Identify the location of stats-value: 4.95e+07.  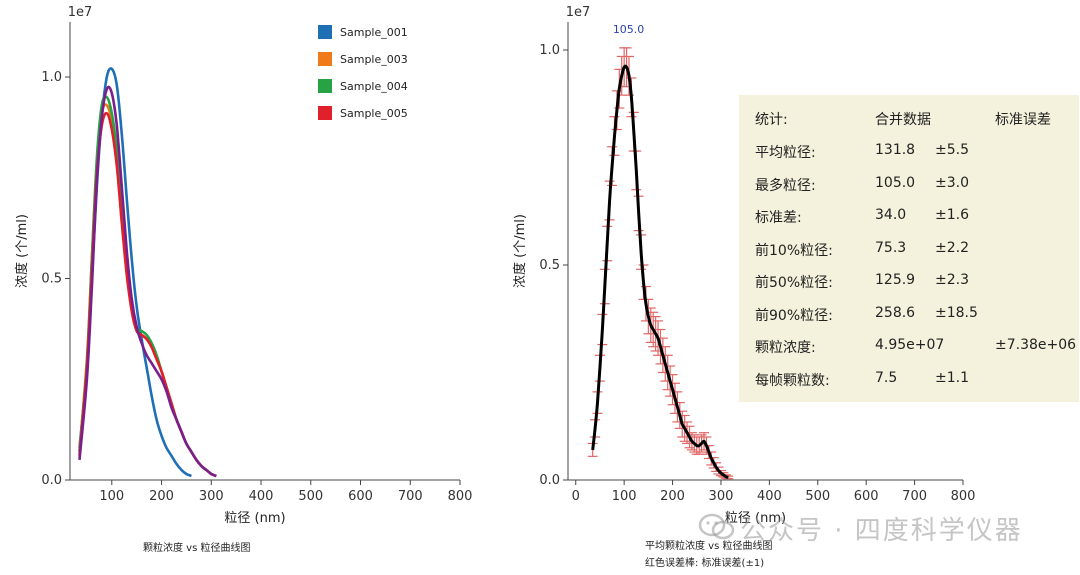
(910, 345).